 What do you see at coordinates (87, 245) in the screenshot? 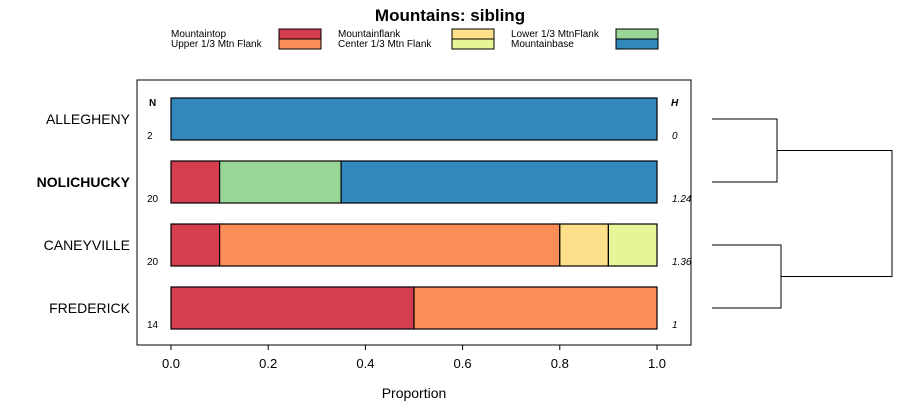
I see `category-label-caneyville: CANEYVILLE` at bounding box center [87, 245].